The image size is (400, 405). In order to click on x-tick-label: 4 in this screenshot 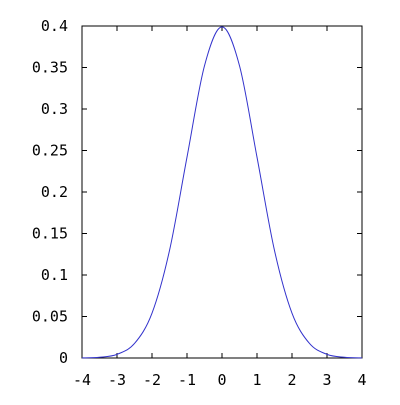, I will do `click(361, 380)`.